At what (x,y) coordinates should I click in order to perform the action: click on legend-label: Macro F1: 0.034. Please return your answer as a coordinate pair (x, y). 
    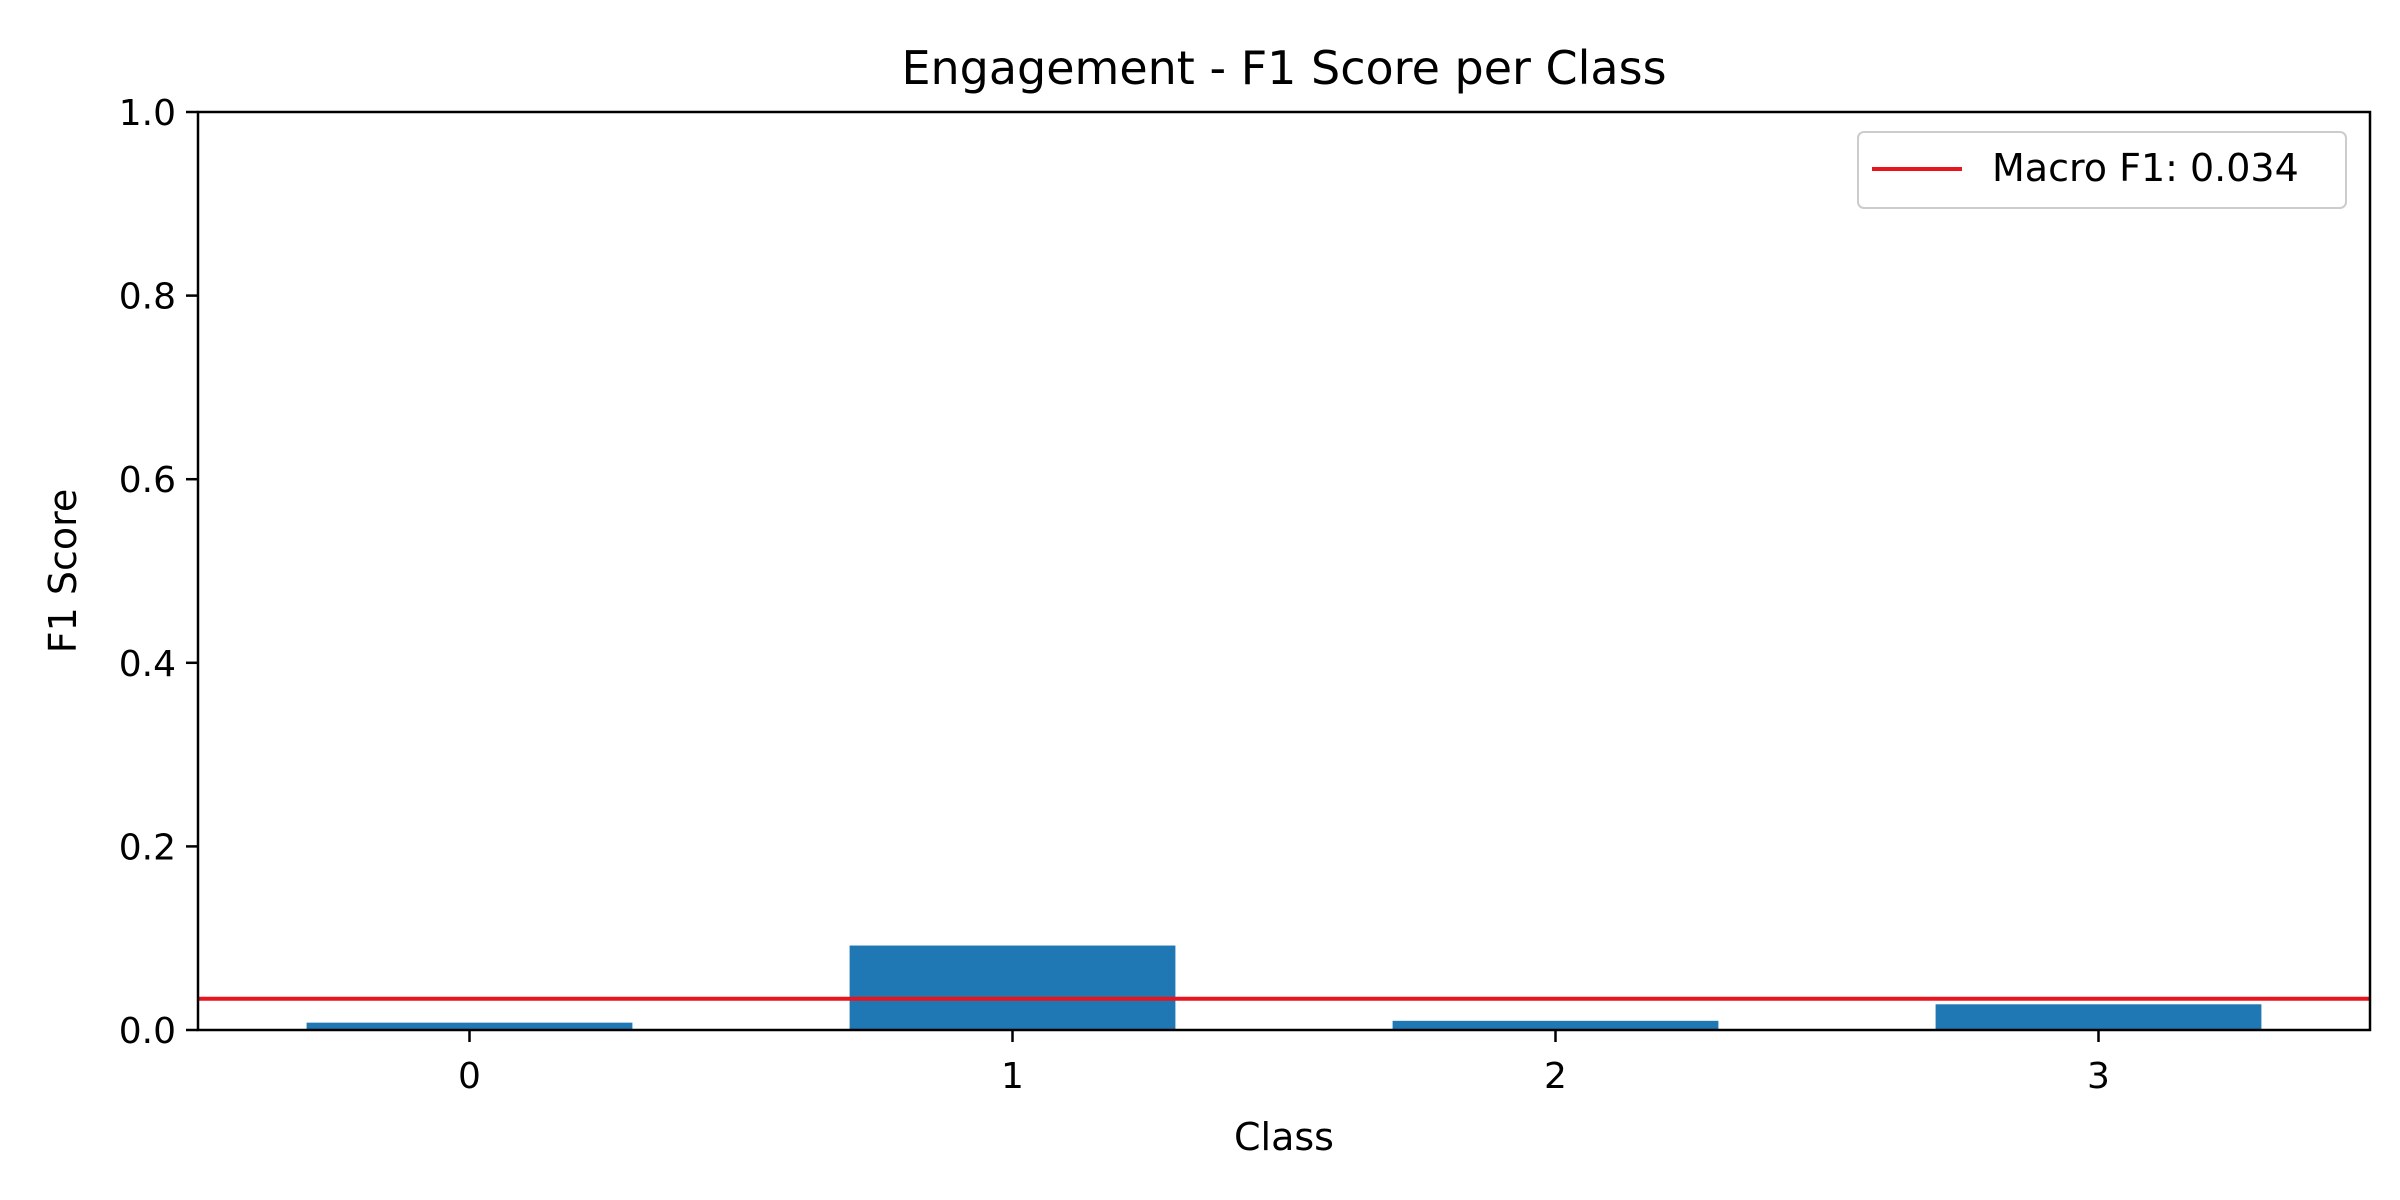
    Looking at the image, I should click on (2145, 168).